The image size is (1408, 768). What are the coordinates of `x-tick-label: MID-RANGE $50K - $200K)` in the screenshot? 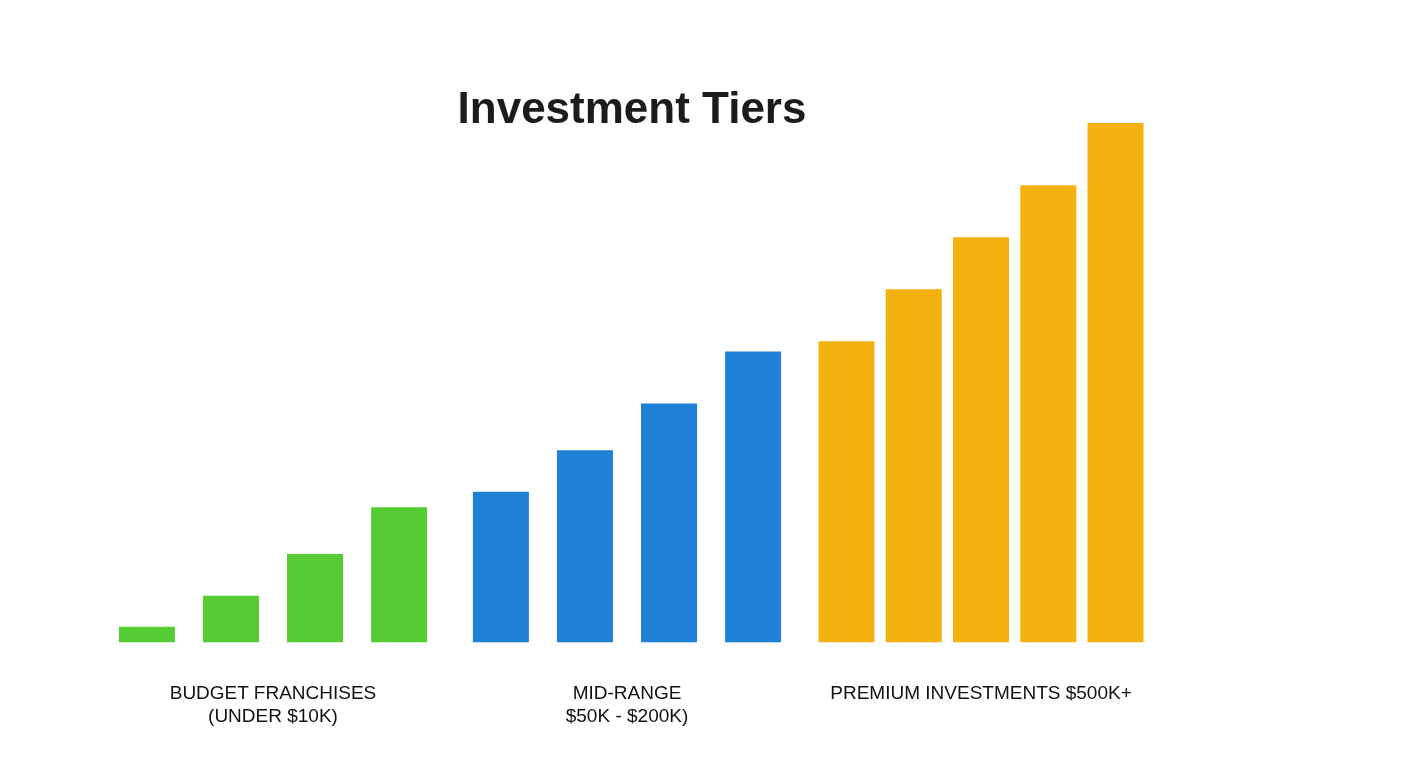 It's located at (627, 704).